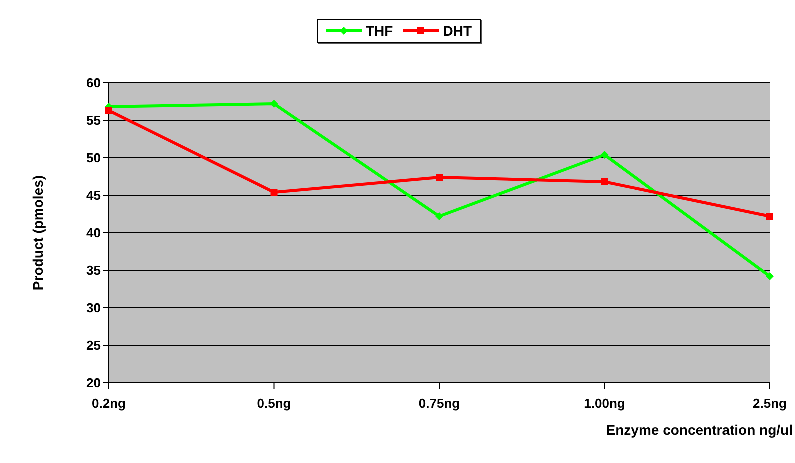  I want to click on y-tick-label: 30, so click(93, 308).